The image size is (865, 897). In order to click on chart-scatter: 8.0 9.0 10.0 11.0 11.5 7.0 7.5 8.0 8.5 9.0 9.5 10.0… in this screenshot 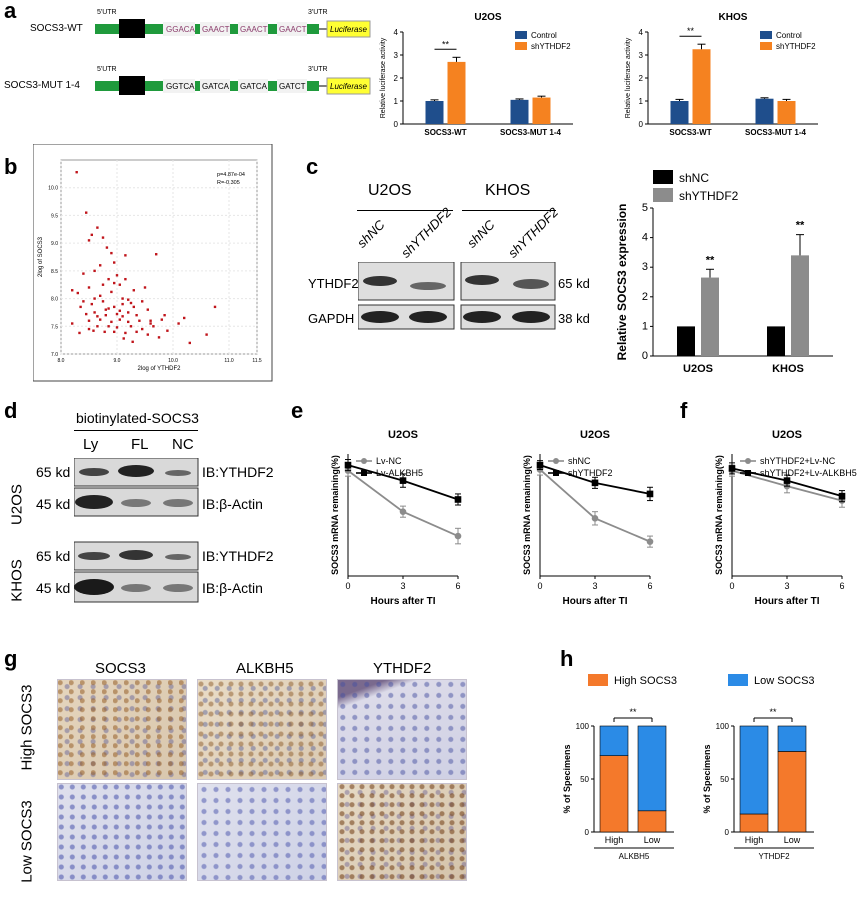, I will do `click(153, 263)`.